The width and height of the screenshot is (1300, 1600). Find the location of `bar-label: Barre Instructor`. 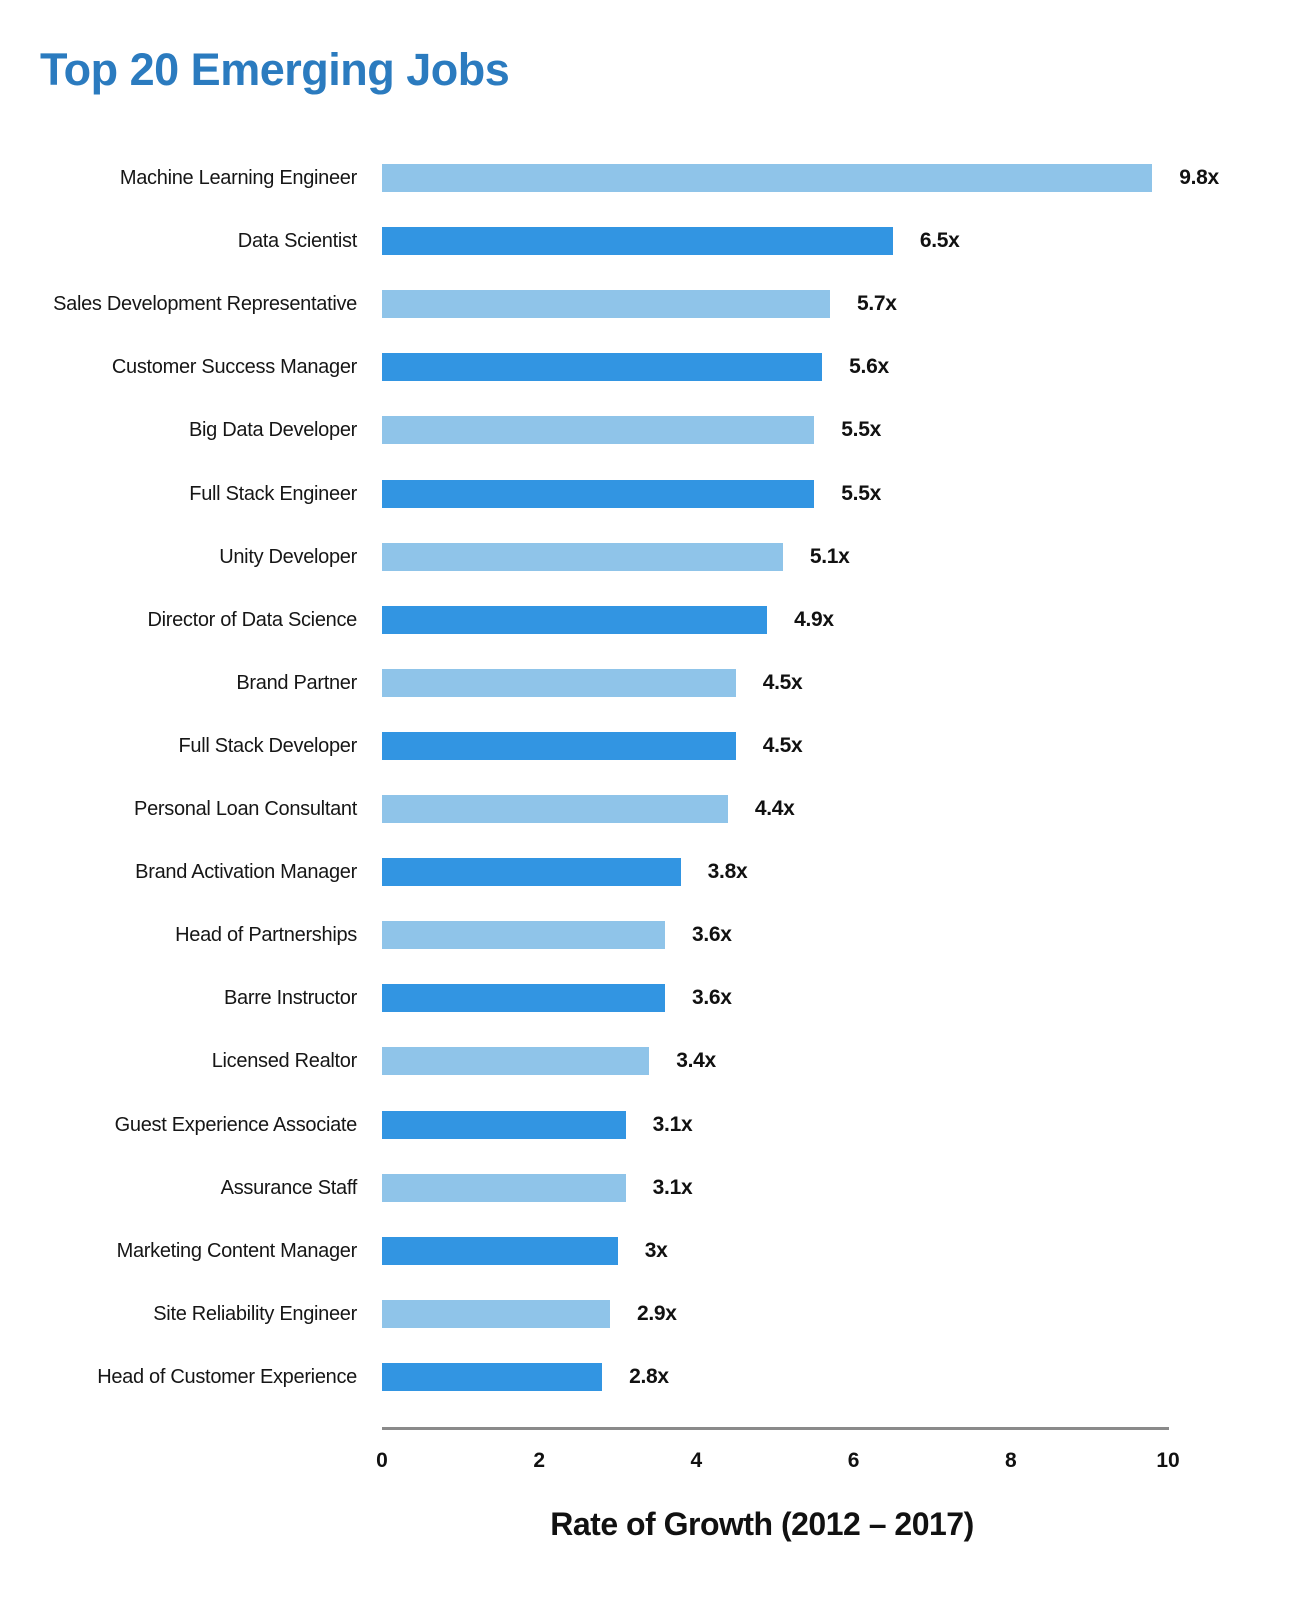

bar-label: Barre Instructor is located at coordinates (290, 998).